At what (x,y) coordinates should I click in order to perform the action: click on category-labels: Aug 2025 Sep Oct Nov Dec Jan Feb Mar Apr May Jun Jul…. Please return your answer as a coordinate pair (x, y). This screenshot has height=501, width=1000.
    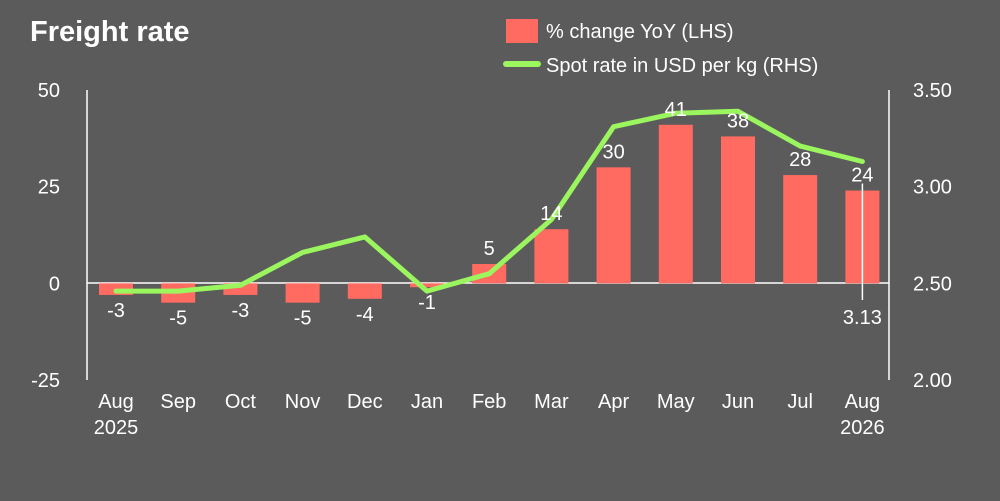
    Looking at the image, I should click on (489, 415).